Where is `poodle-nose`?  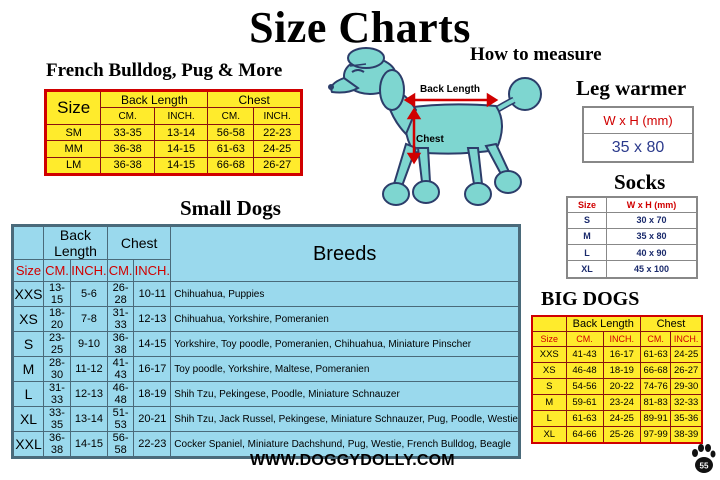
poodle-nose is located at coordinates (331, 87).